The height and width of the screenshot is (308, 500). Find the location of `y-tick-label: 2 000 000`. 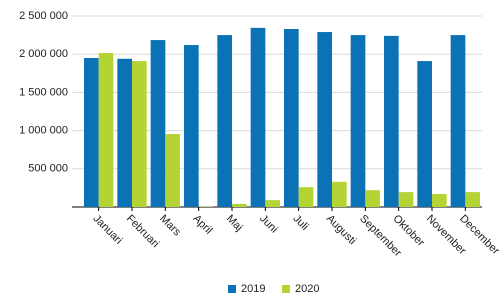

y-tick-label: 2 000 000 is located at coordinates (43, 54).